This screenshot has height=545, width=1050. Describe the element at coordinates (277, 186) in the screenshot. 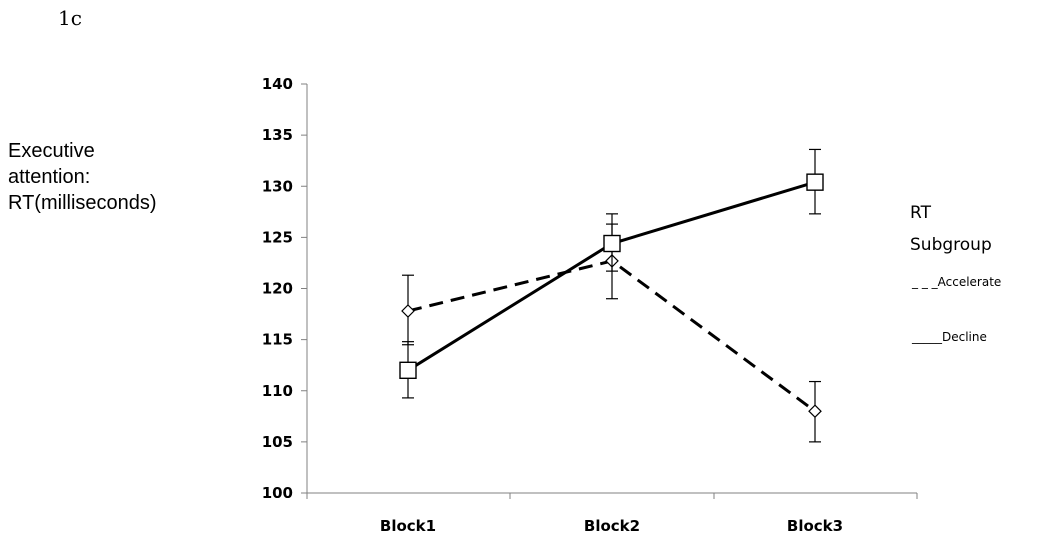

I see `y-tick-label: 130` at that location.